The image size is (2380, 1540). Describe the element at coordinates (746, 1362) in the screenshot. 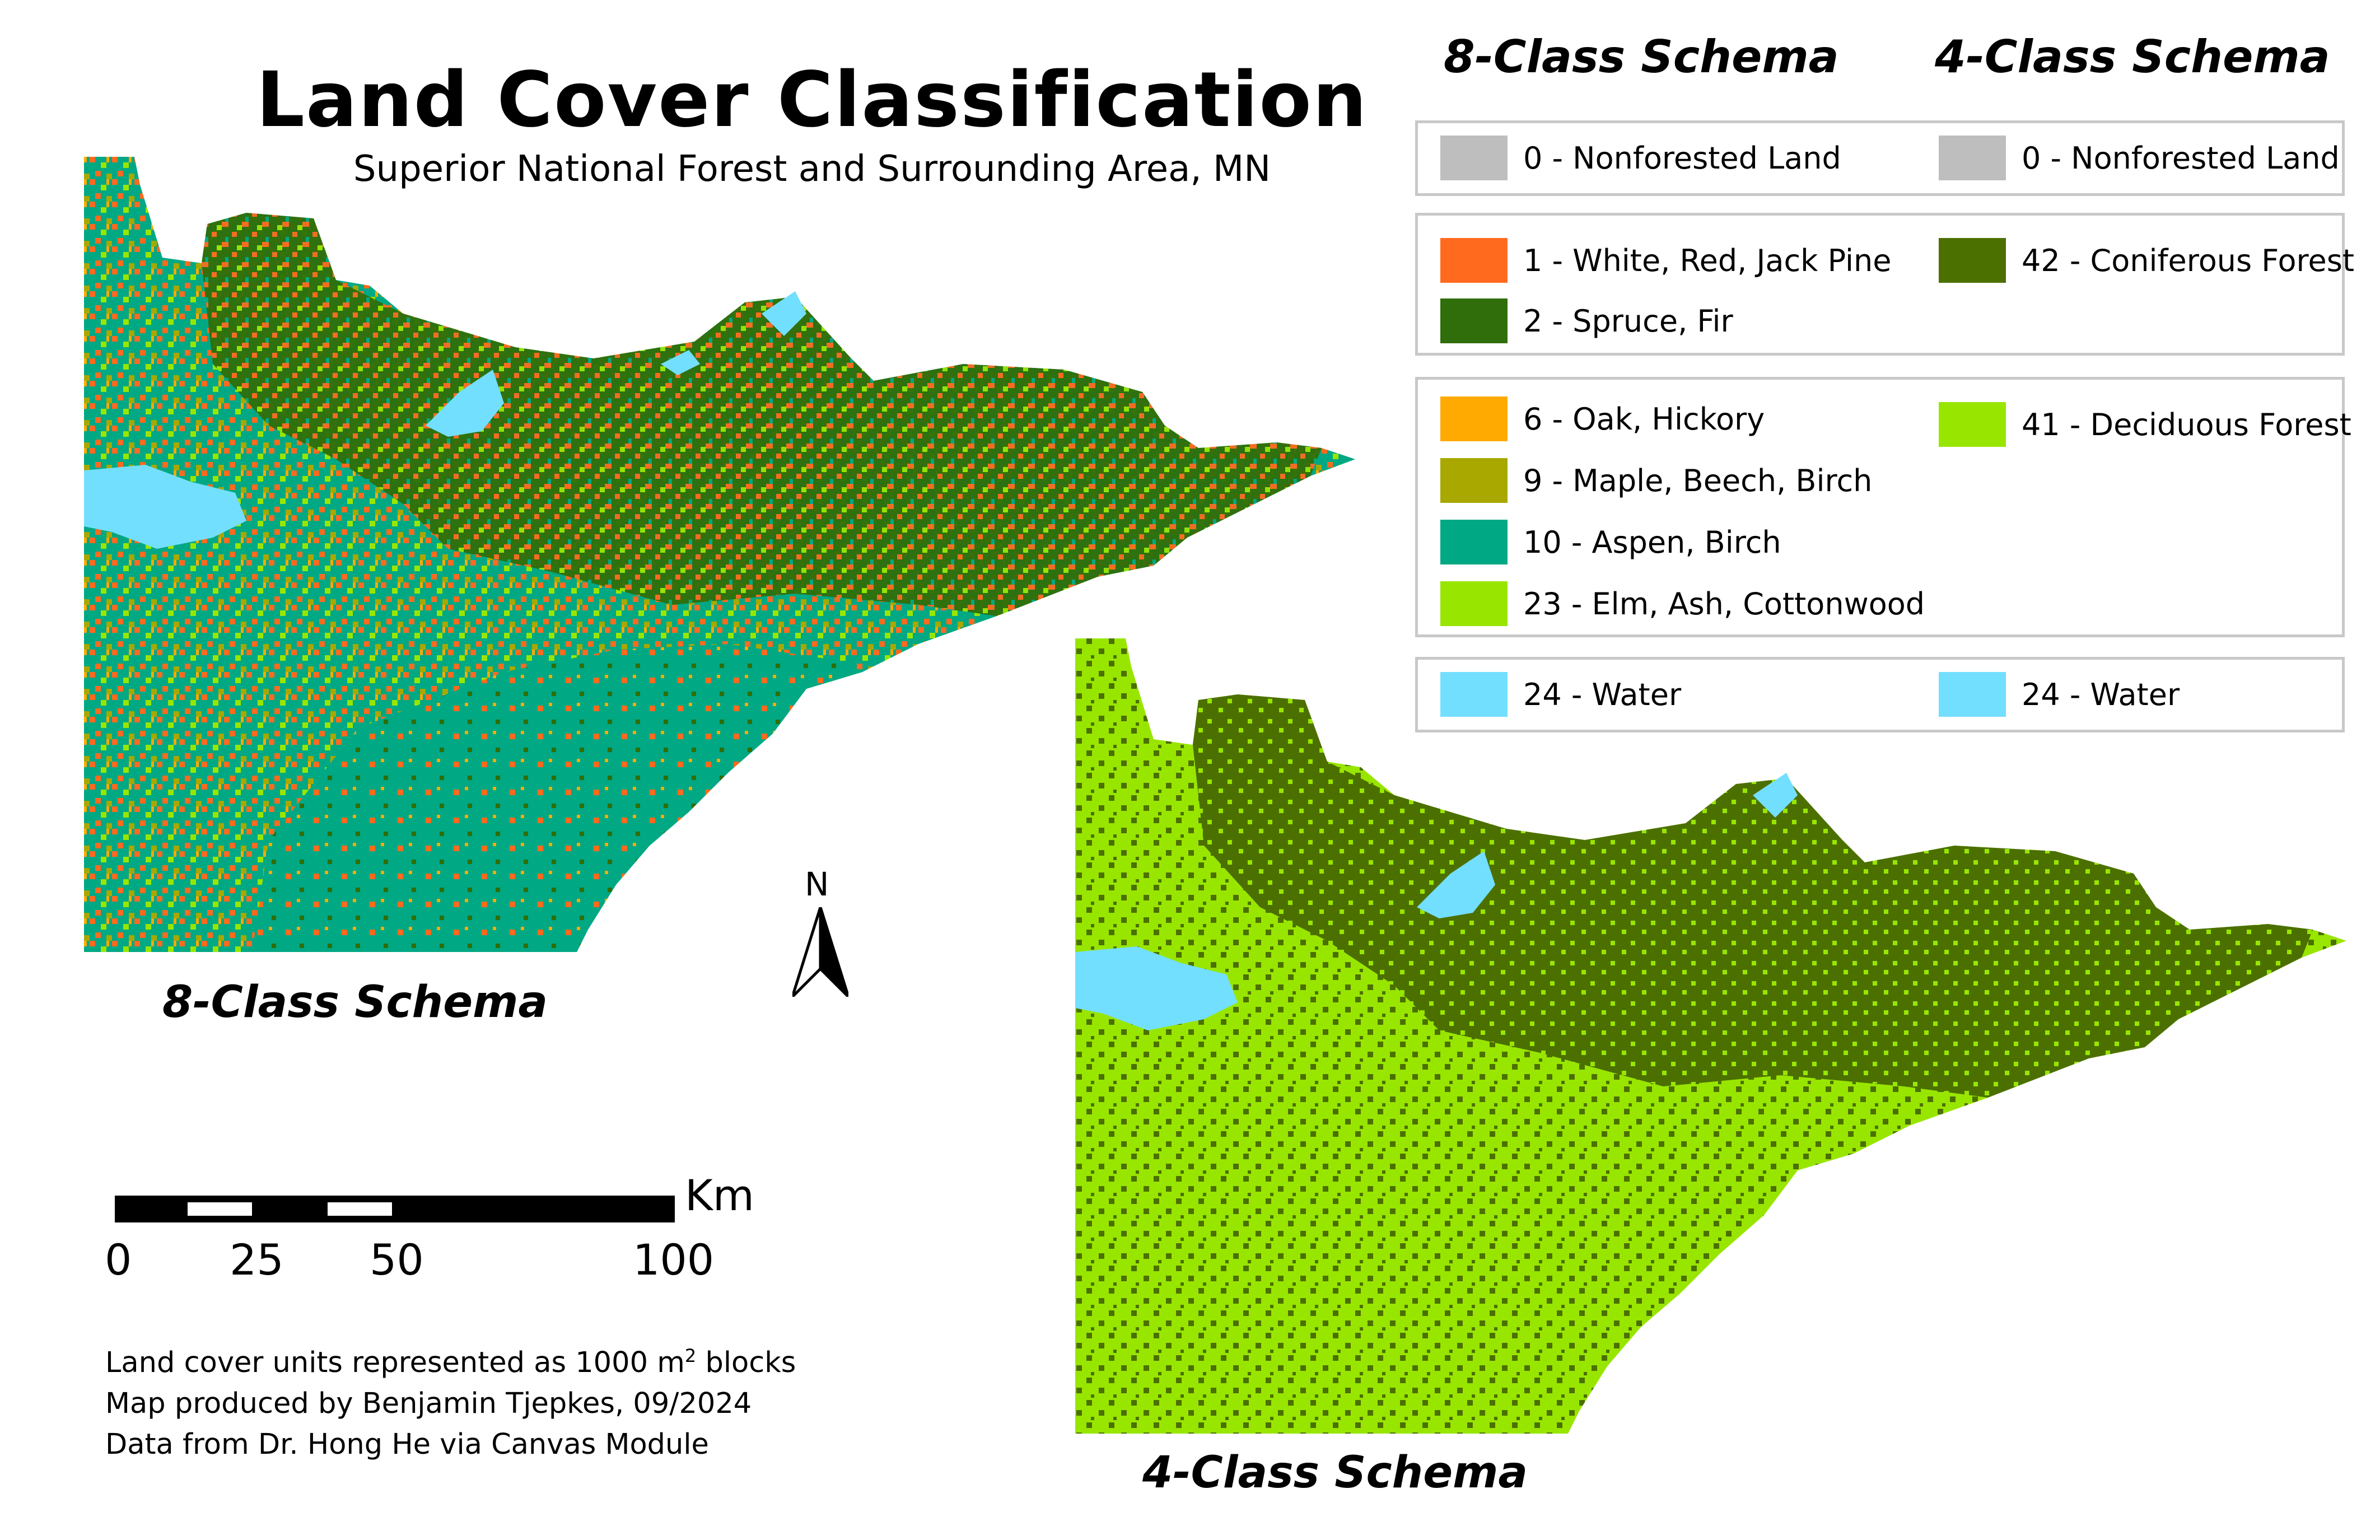

I see `credits-line-1-end: blocks` at that location.